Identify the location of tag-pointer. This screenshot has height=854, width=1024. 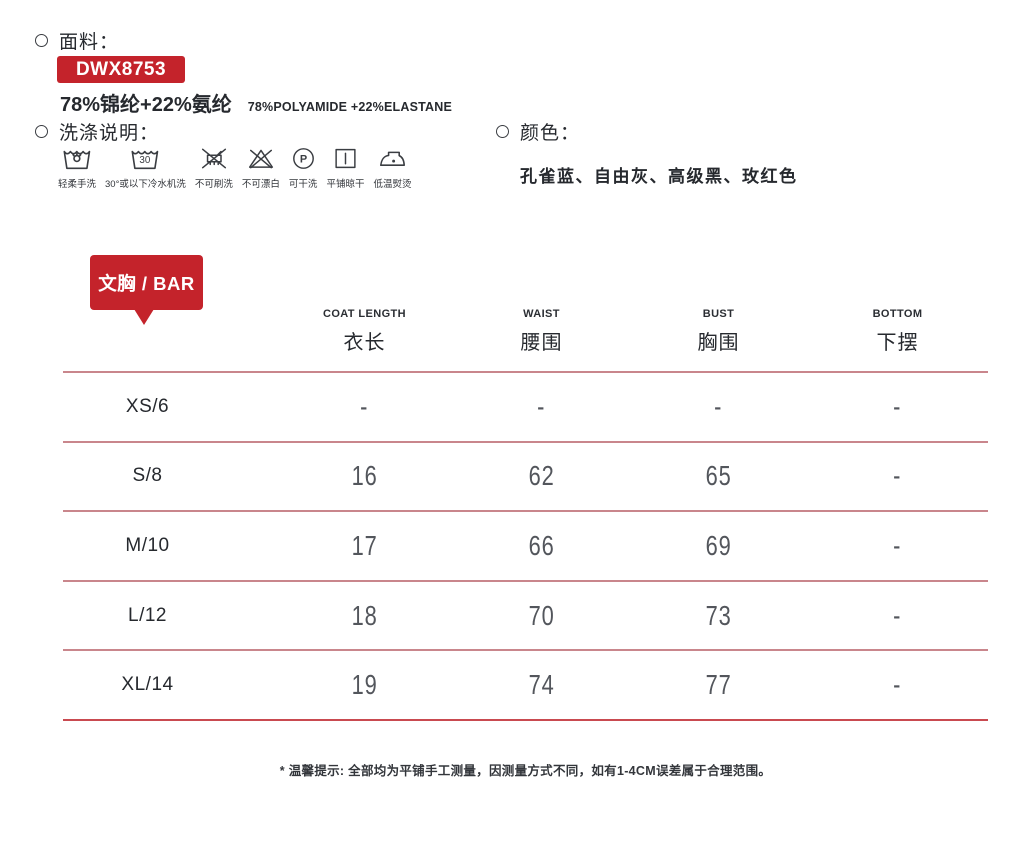
(144, 317).